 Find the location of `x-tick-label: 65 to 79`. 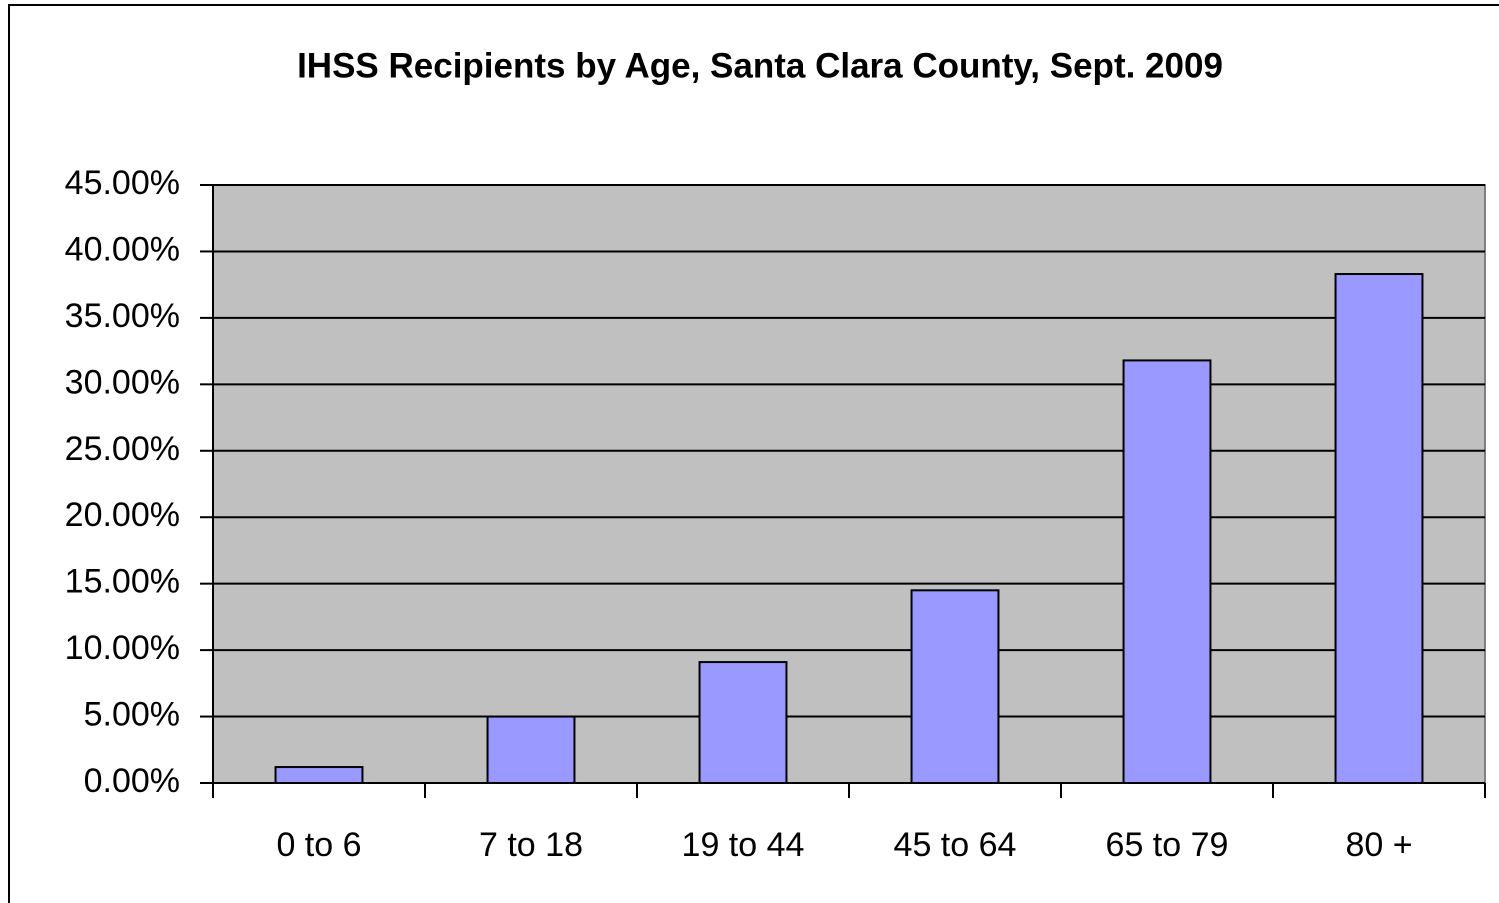

x-tick-label: 65 to 79 is located at coordinates (1167, 845).